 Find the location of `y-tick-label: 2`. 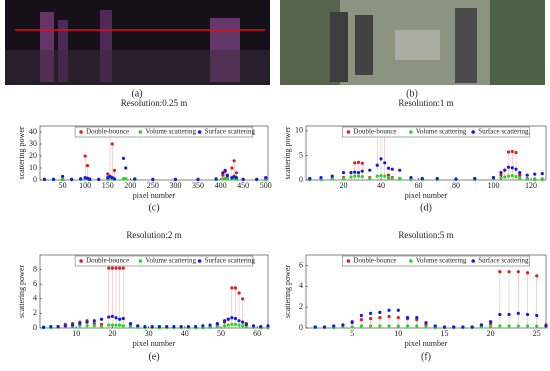

y-tick-label: 2 is located at coordinates (35, 312).